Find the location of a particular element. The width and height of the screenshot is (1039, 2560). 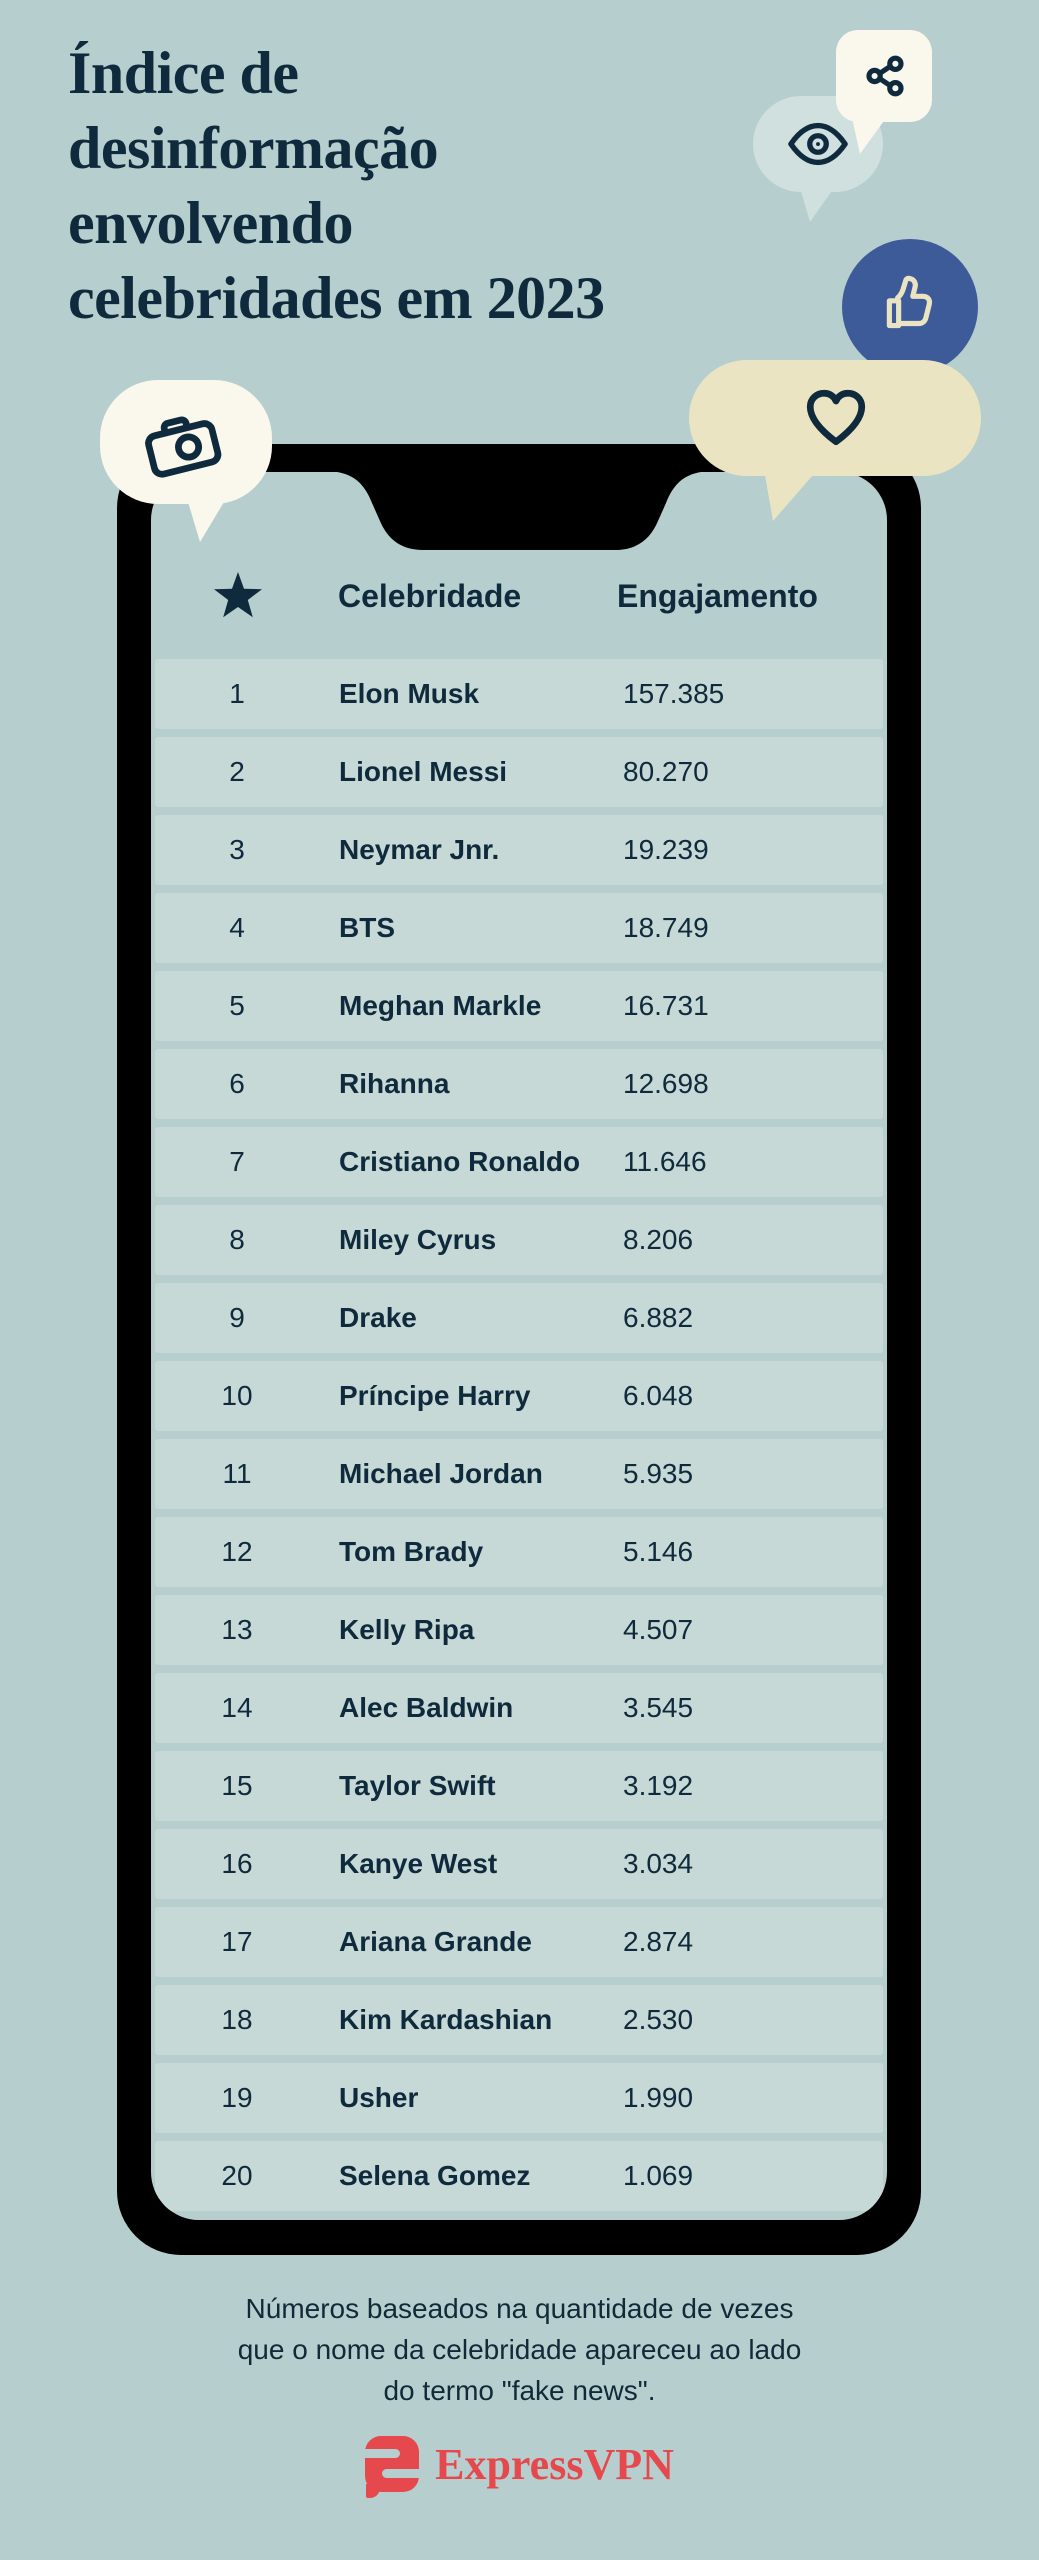

heart-icon is located at coordinates (836, 417).